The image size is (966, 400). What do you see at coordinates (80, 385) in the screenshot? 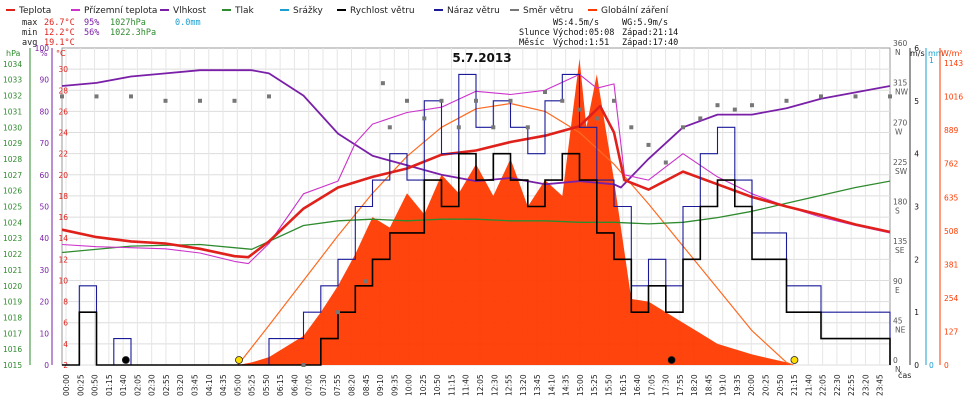
I see `time-tick-label: 00:25` at bounding box center [80, 385].